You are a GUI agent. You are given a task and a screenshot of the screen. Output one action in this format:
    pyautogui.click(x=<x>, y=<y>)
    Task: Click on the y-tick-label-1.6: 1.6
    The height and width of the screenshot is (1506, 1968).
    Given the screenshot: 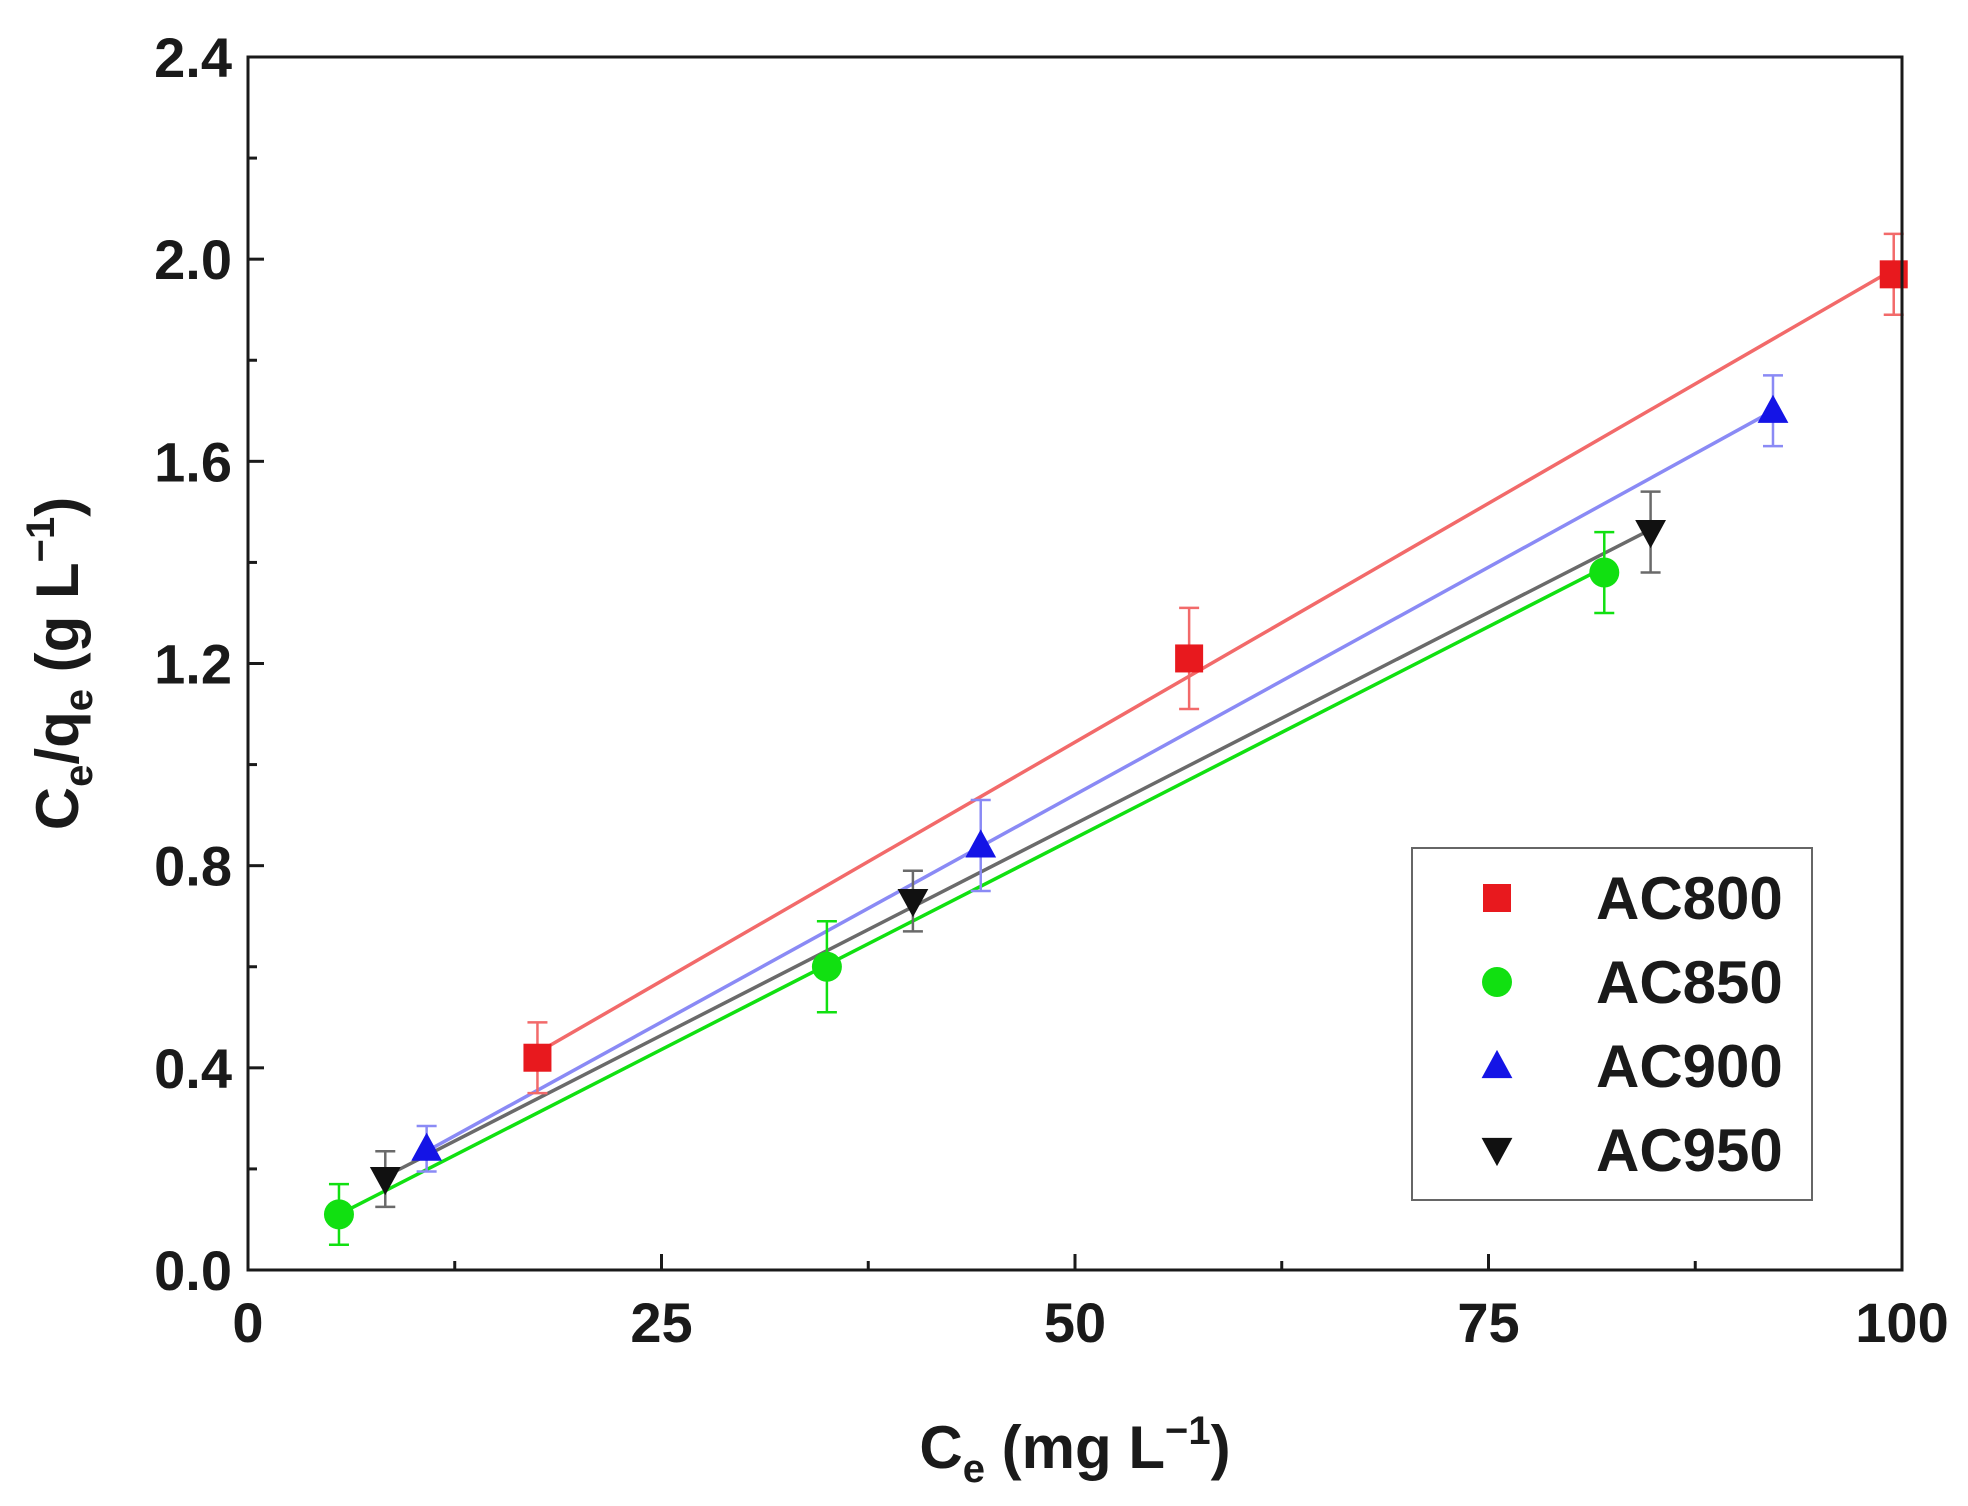 What is the action you would take?
    pyautogui.click(x=193, y=461)
    